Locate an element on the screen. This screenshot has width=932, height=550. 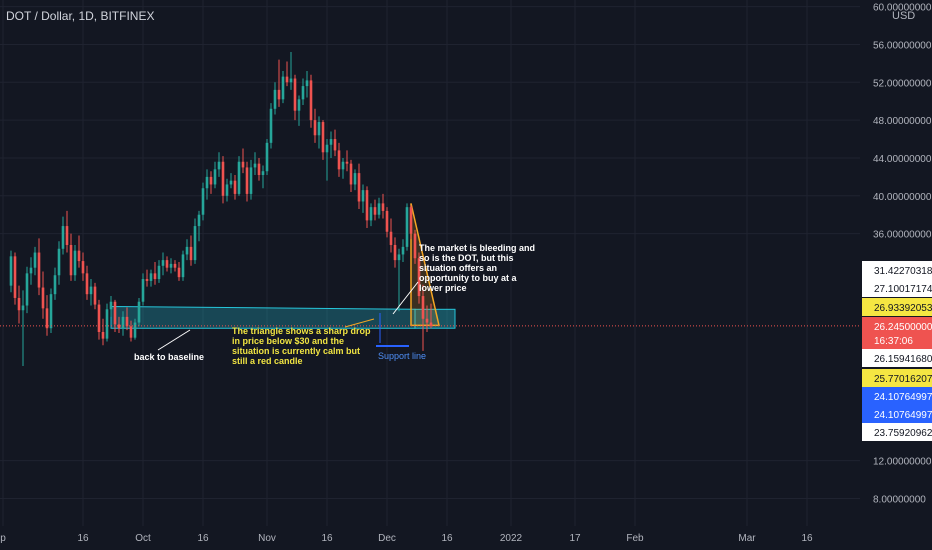
price-label: 23.75920962 is located at coordinates (903, 433).